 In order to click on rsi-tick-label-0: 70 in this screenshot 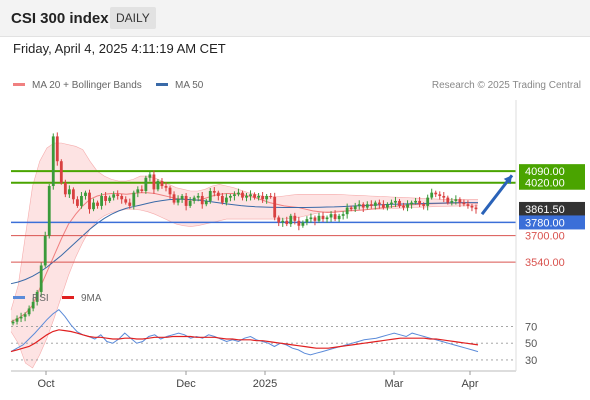, I will do `click(531, 327)`.